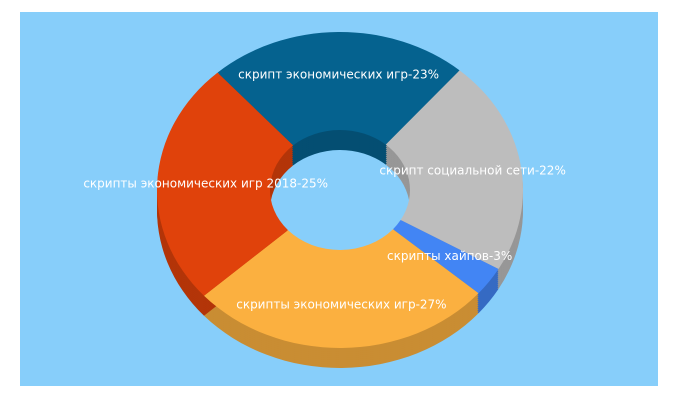  Describe the element at coordinates (338, 75) in the screenshot. I see `slice-label: скрипт экономических игр-23%` at that location.